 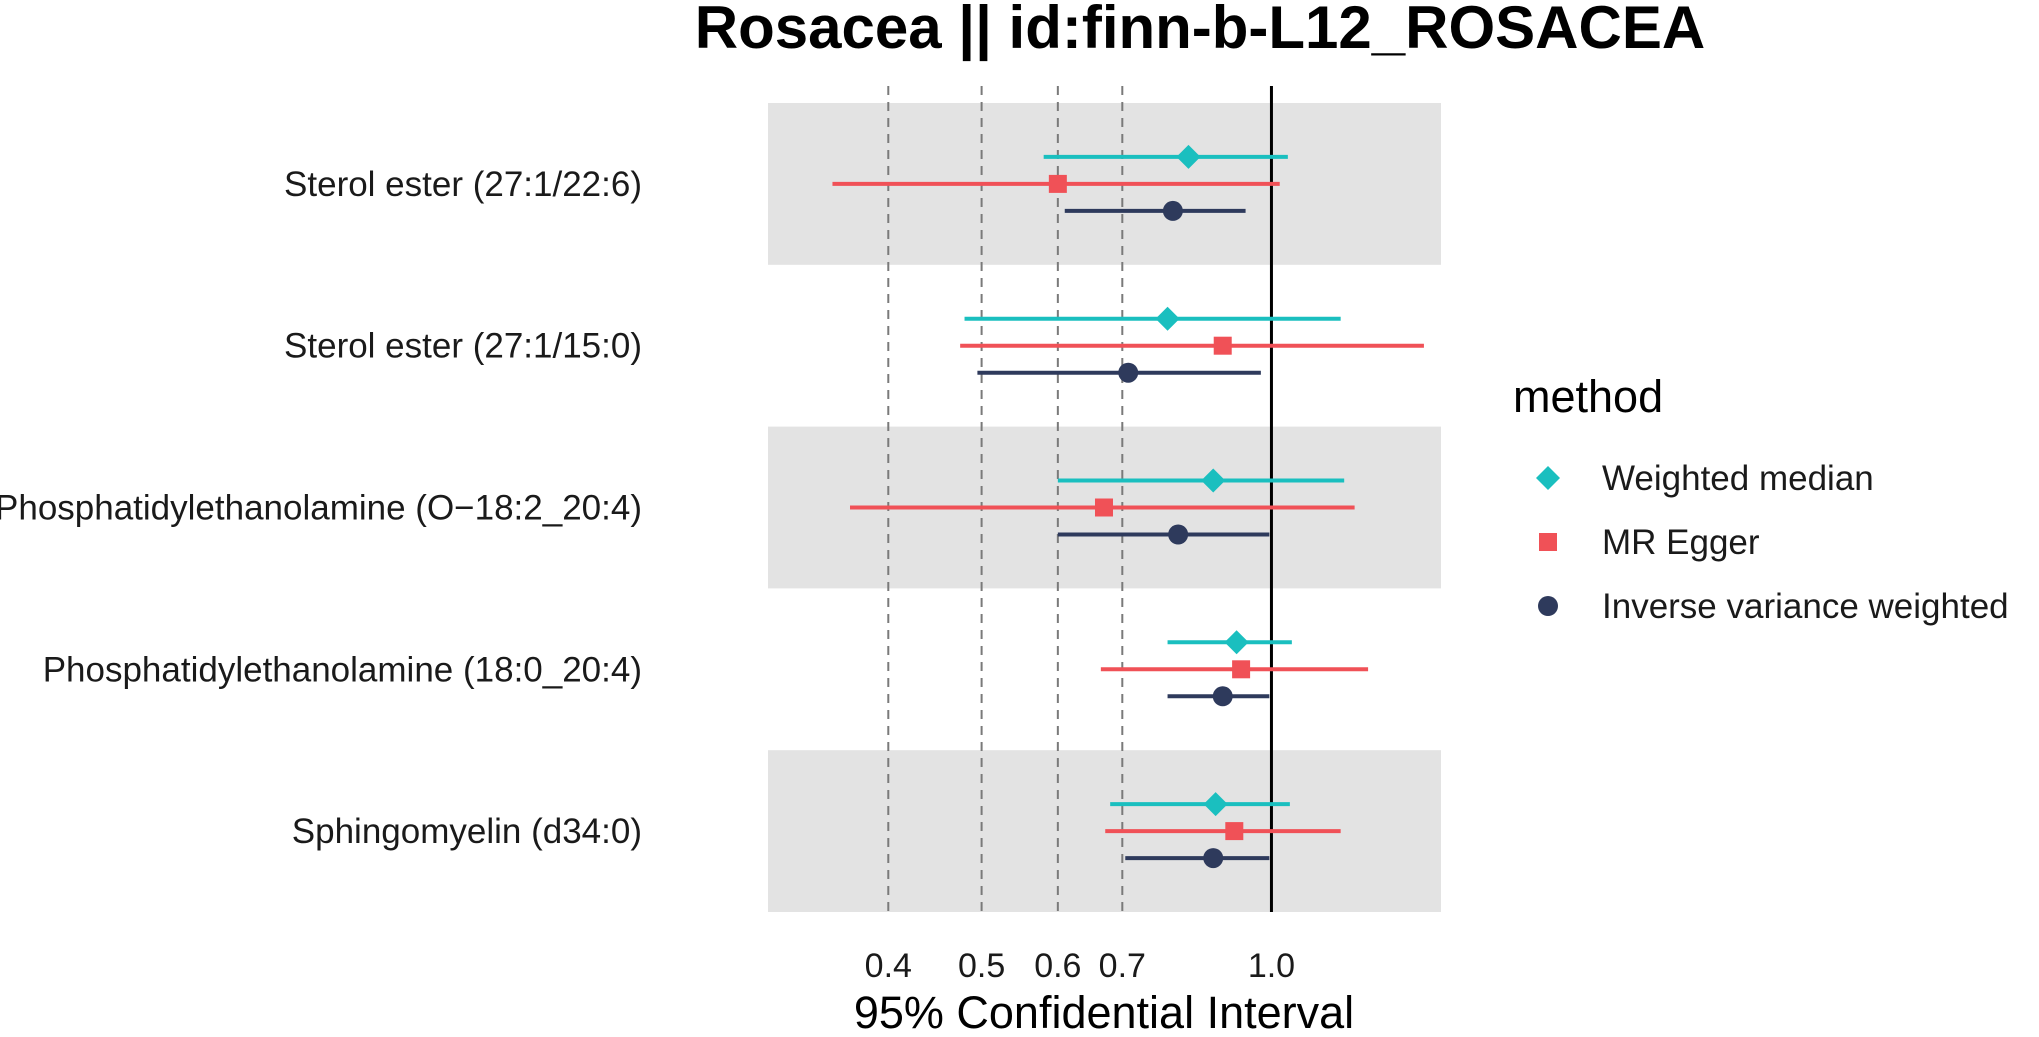 I want to click on category-label: Phosphatidylethanolamine (18:0_20:4), so click(x=342, y=669).